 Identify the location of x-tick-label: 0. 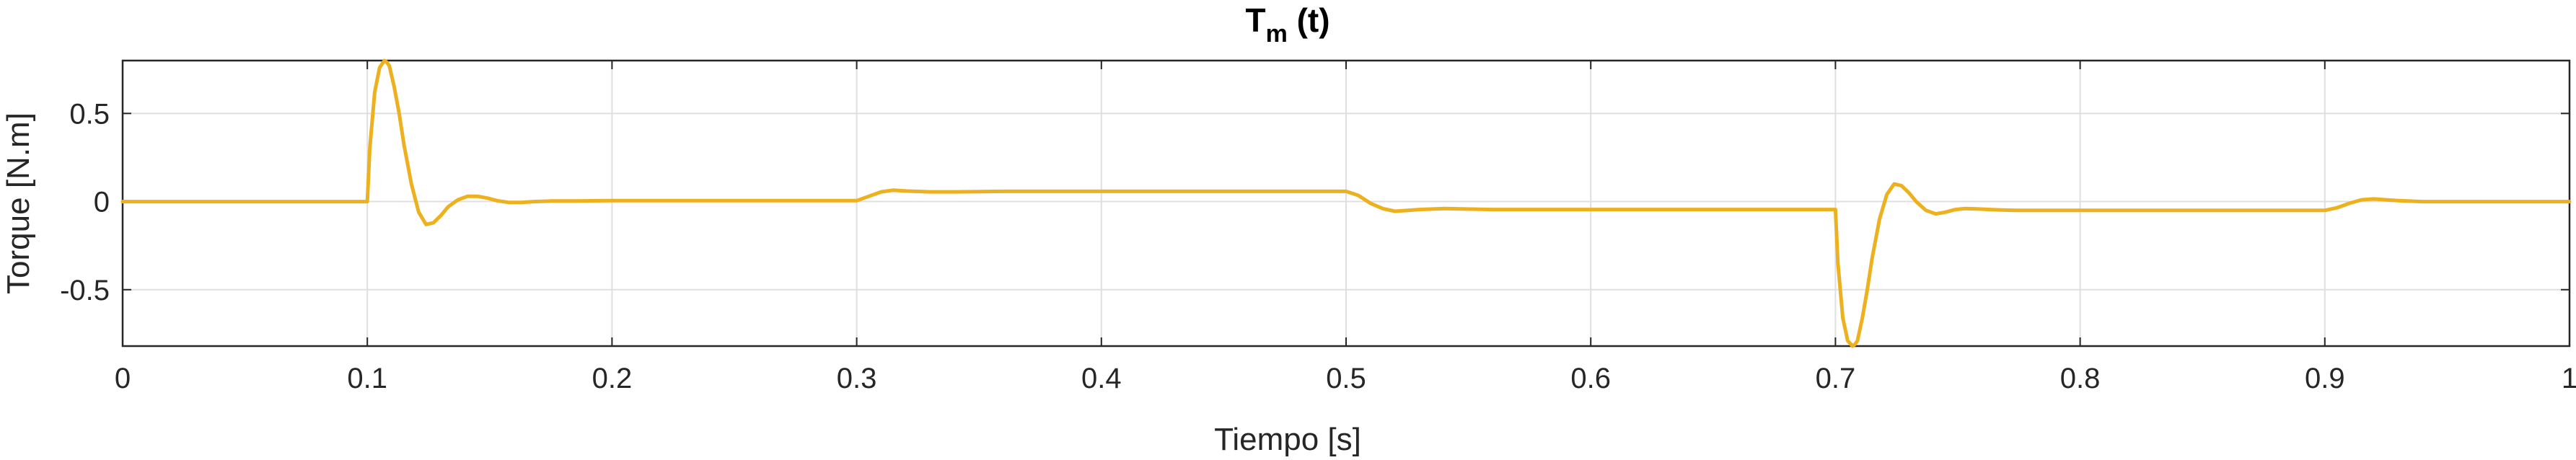
(123, 378).